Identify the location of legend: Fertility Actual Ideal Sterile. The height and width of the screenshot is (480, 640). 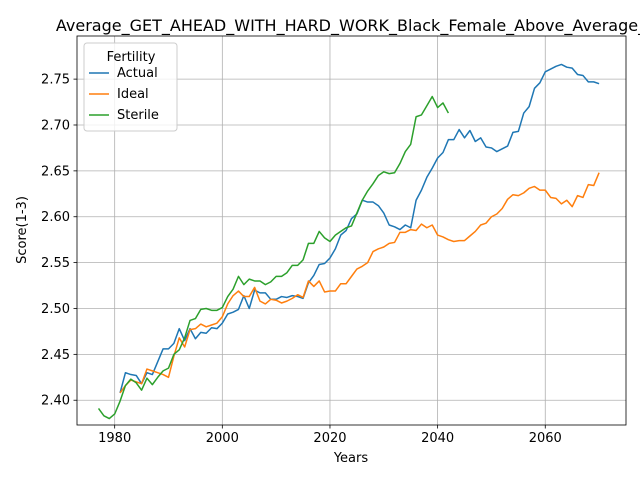
(130, 87).